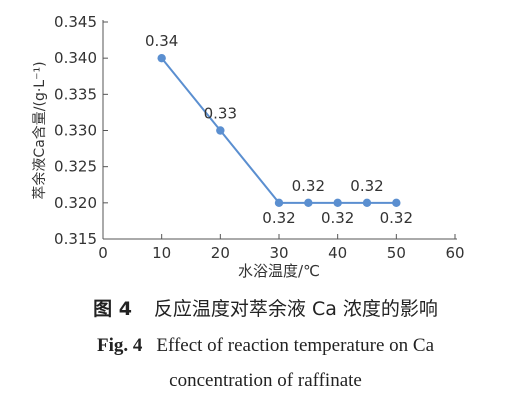  I want to click on y-tick-label: 0.320, so click(75, 203).